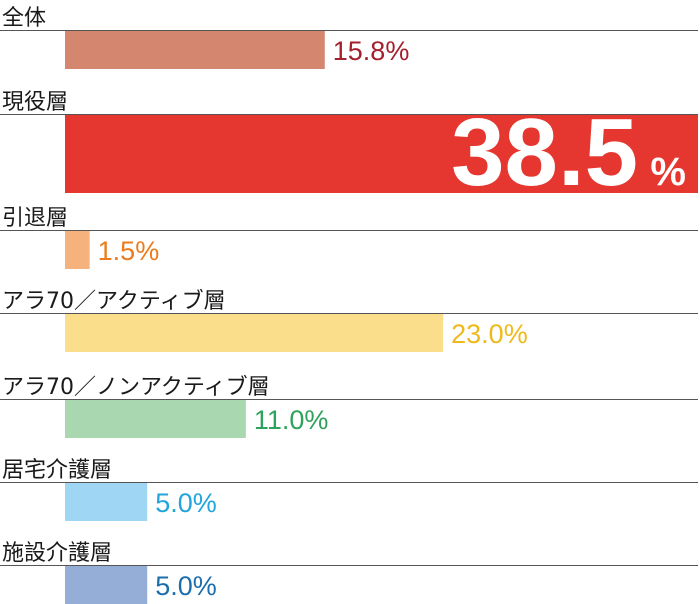 Image resolution: width=700 pixels, height=604 pixels. Describe the element at coordinates (349, 489) in the screenshot. I see `bar-row: 居宅介護層 5.0%` at that location.